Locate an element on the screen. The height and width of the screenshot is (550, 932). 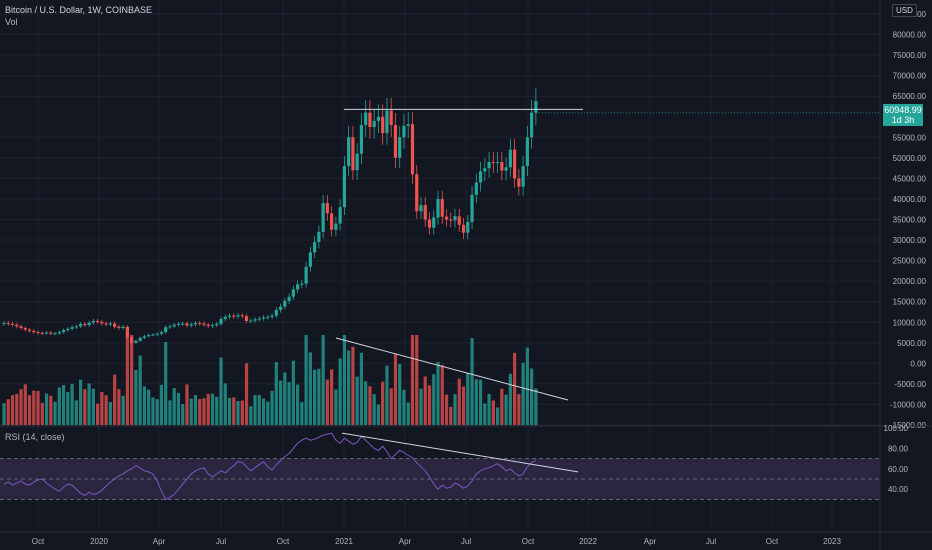
price-axis-label: 0.00 is located at coordinates (918, 363).